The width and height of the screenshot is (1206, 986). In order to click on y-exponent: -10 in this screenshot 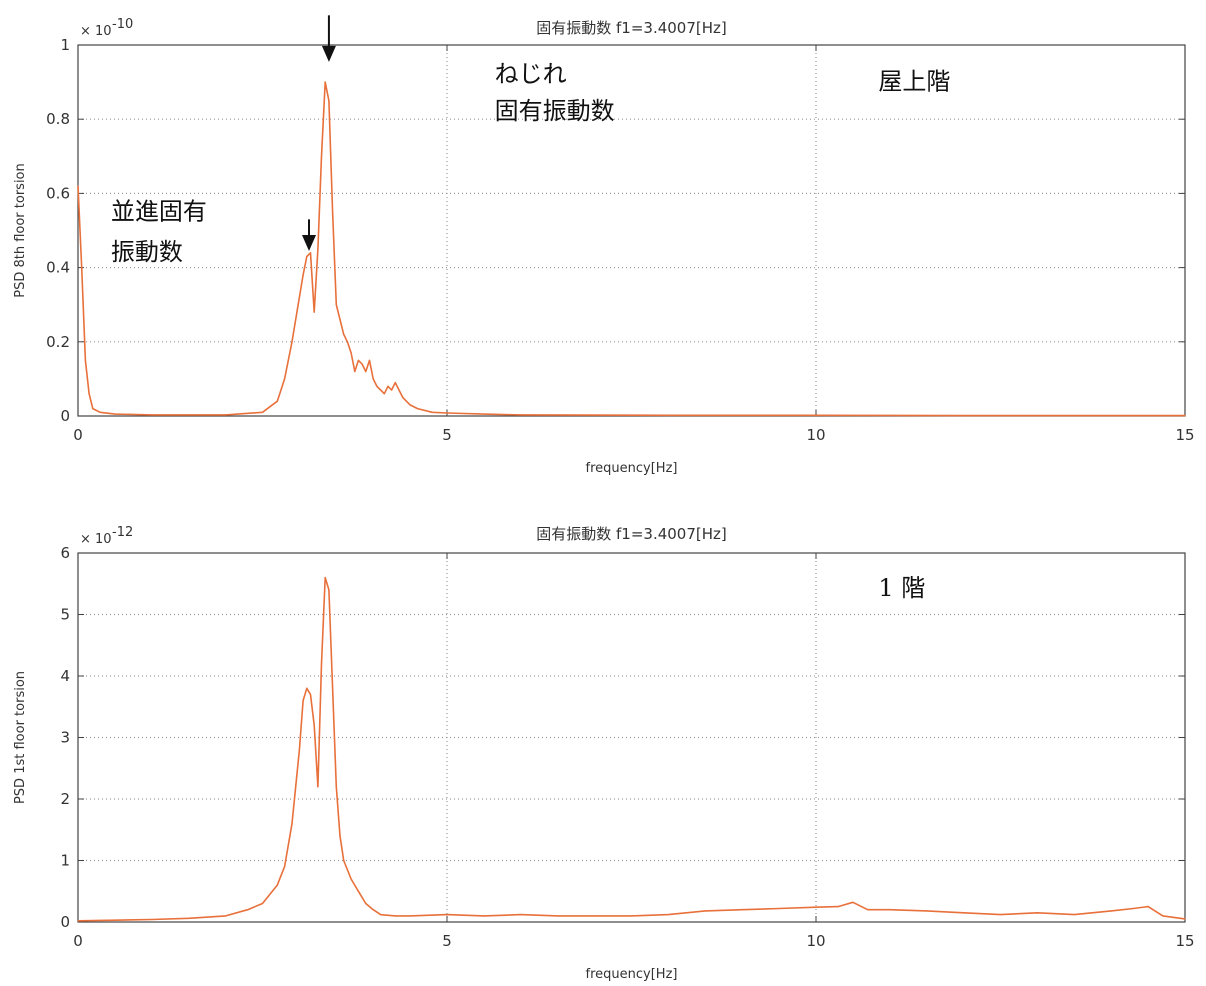, I will do `click(122, 24)`.